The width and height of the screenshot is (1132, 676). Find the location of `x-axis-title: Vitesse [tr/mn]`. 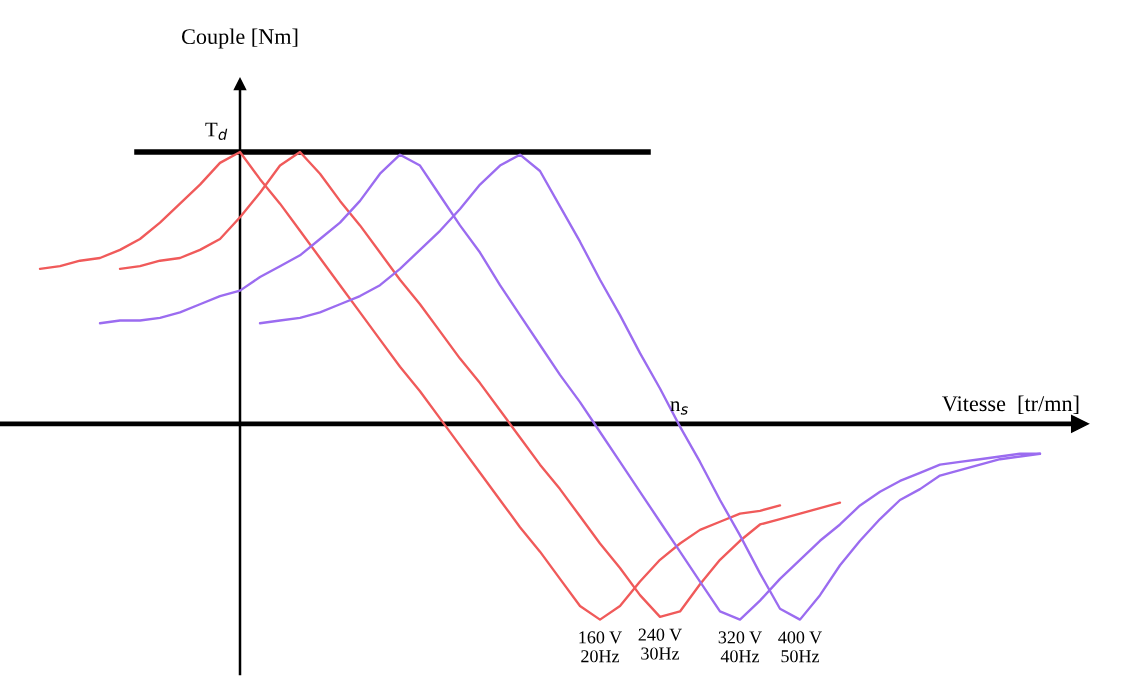

x-axis-title: Vitesse [tr/mn] is located at coordinates (1010, 404).